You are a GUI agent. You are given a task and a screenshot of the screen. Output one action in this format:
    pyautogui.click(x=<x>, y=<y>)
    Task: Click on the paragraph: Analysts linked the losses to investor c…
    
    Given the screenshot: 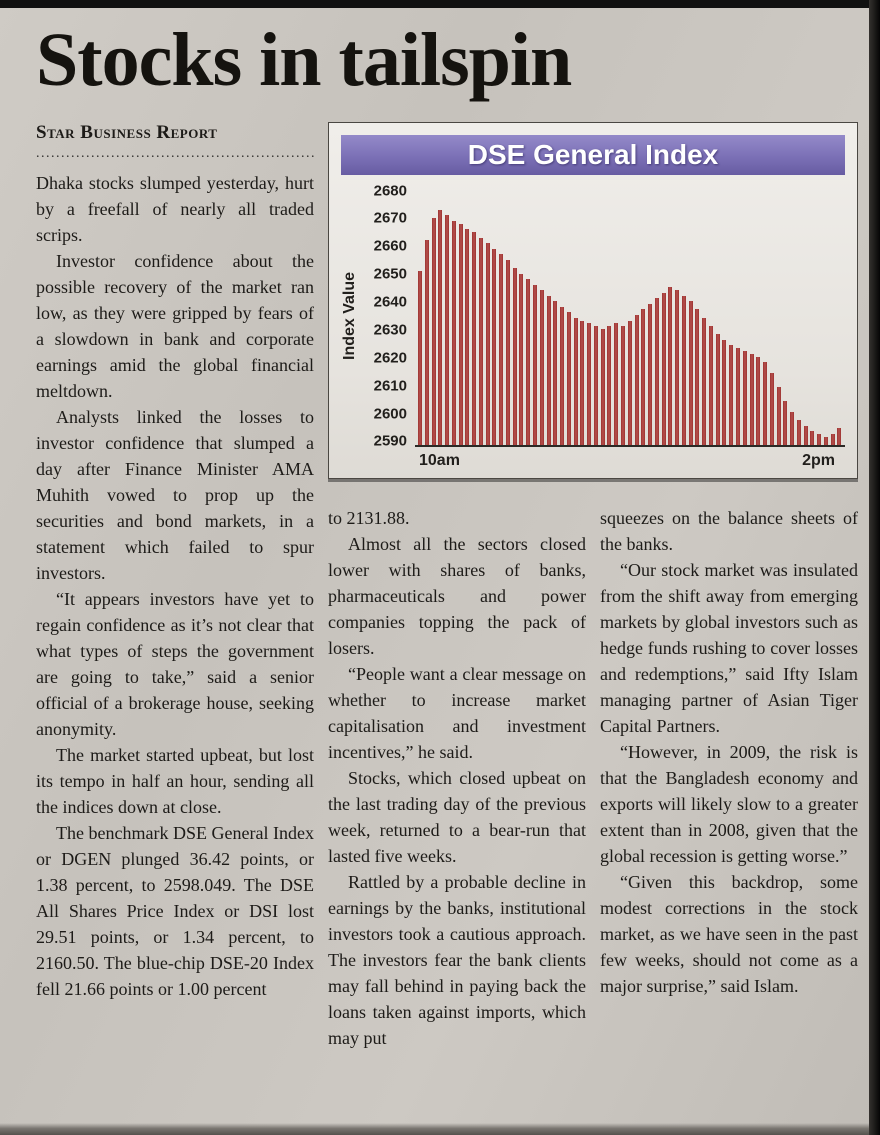 What is the action you would take?
    pyautogui.click(x=175, y=495)
    